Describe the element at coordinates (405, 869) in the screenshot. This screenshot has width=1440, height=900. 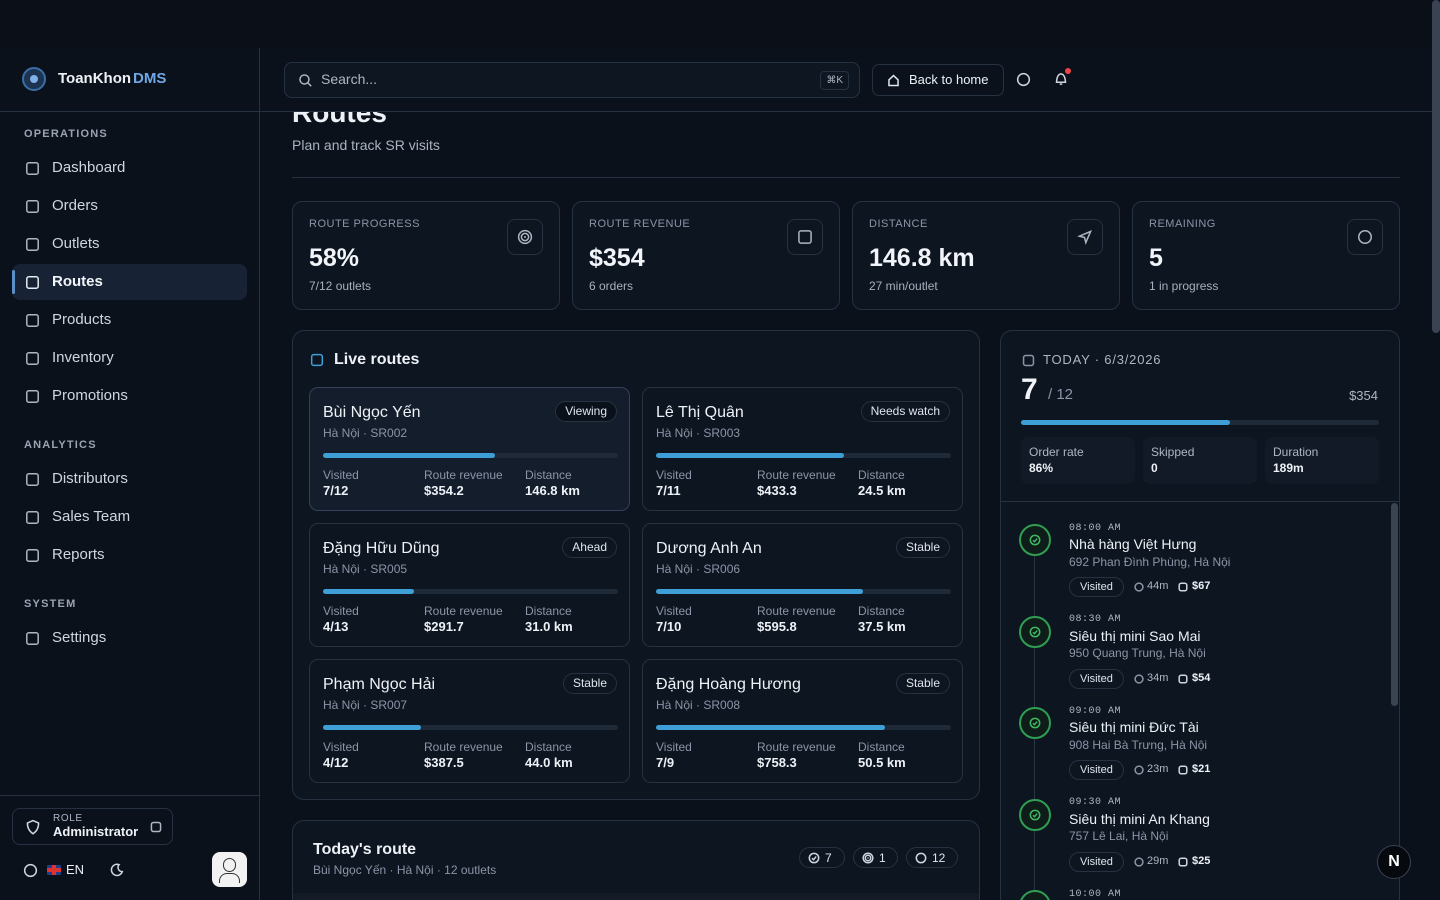
I see `panel-subtitle: Bùi Ngọc Yến · Hà Nội · 12 outlets` at that location.